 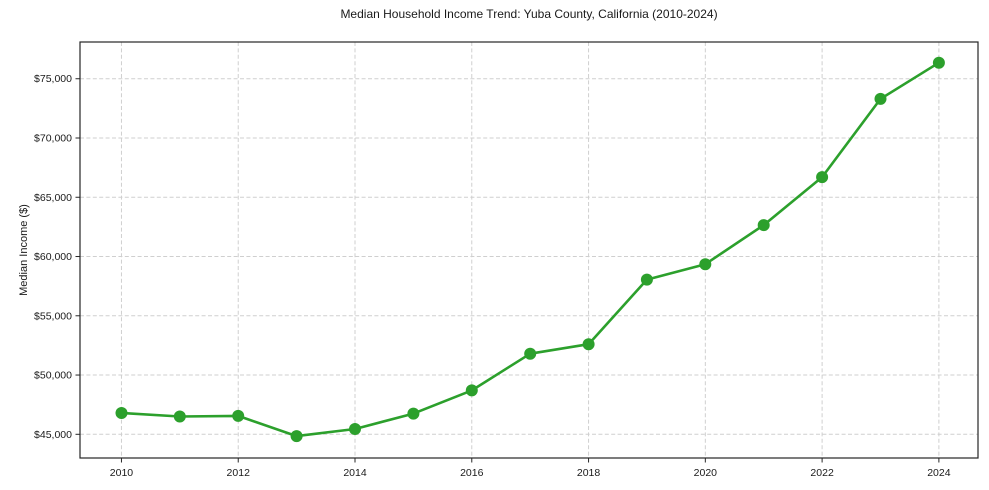 I want to click on y-tick-label: $65,000, so click(x=53, y=198).